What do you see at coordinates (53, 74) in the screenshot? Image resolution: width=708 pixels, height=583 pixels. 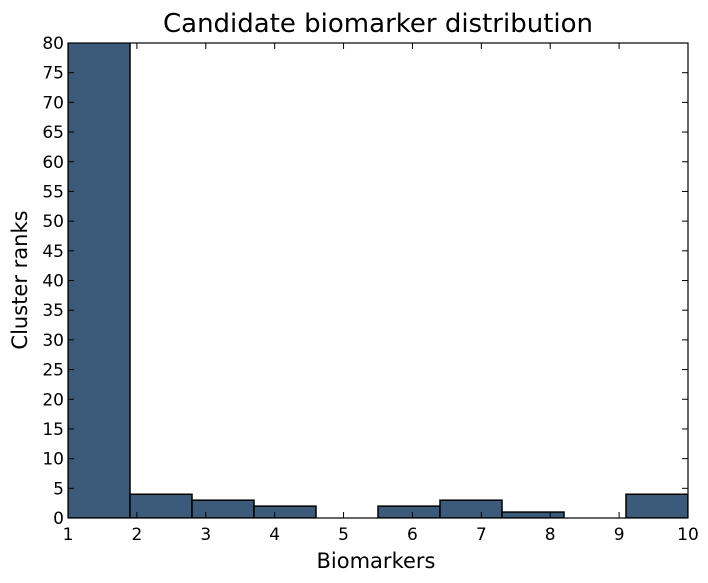 I see `y-tick-label: 75` at bounding box center [53, 74].